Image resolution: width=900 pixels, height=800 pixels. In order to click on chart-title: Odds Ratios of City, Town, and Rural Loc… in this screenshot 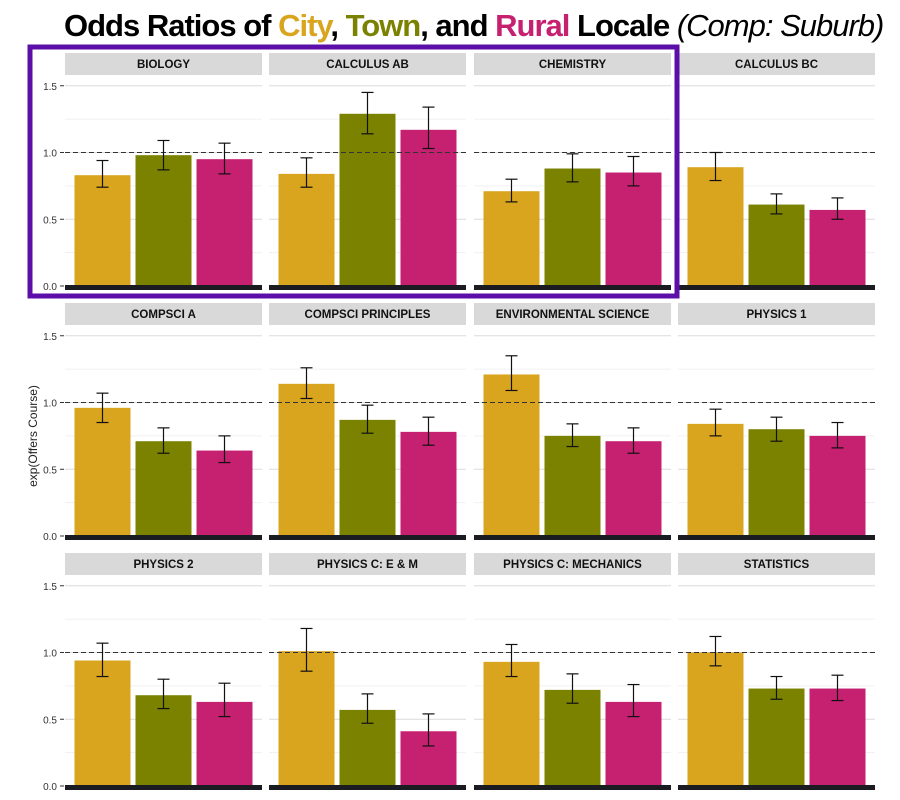, I will do `click(474, 26)`.